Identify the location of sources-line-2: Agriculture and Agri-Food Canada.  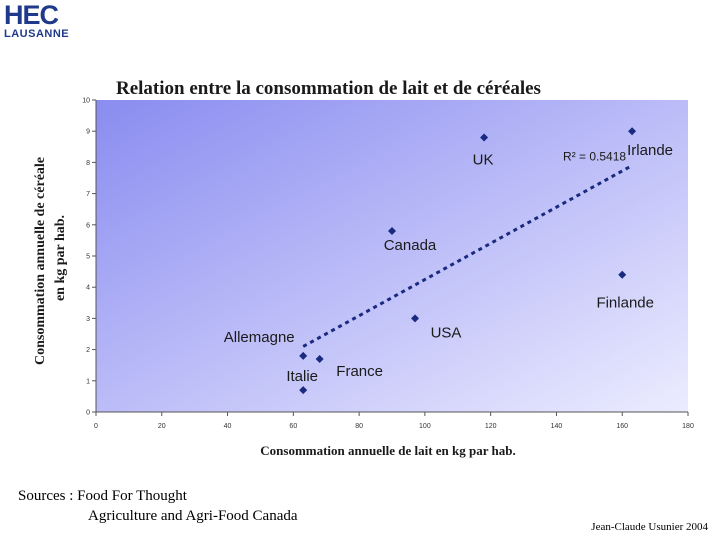
(193, 516).